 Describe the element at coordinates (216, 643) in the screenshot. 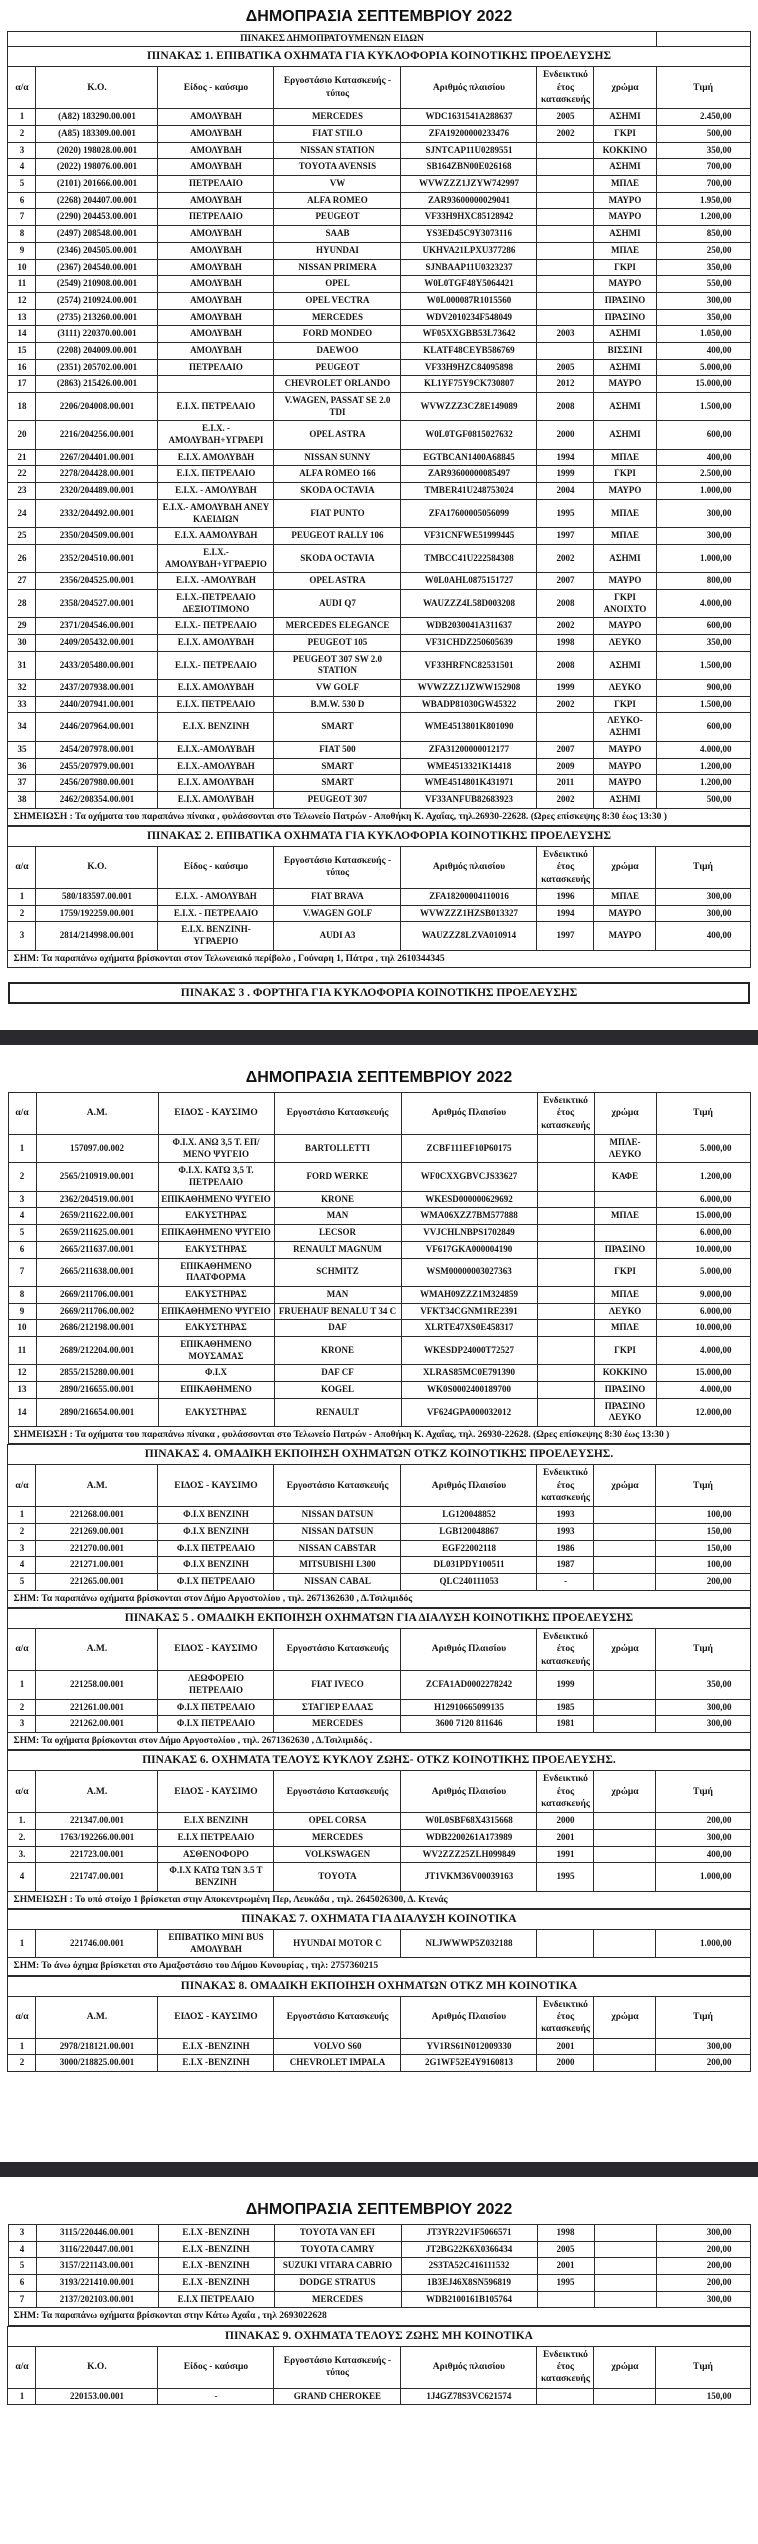

I see `table-cell: Ε.Ι.Χ. ΑΜΟΛΥΒΔΗ` at that location.